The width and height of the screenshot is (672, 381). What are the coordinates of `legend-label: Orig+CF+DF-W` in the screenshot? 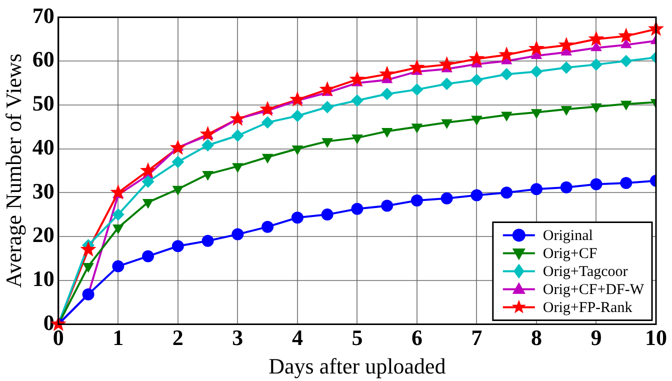 It's located at (593, 290).